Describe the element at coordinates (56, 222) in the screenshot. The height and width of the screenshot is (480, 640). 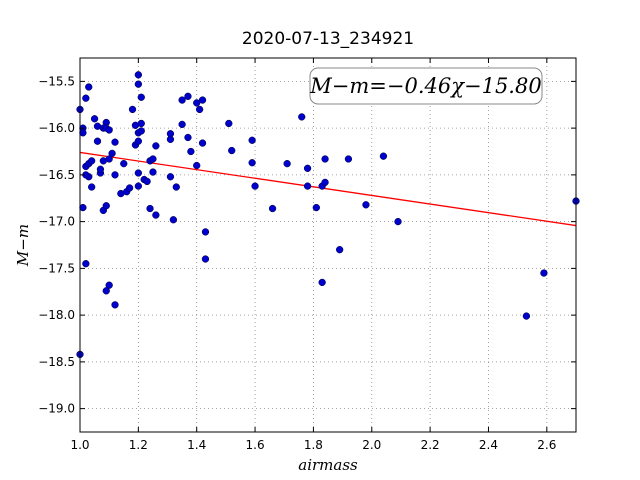
I see `y-tick-label: −17.0` at that location.